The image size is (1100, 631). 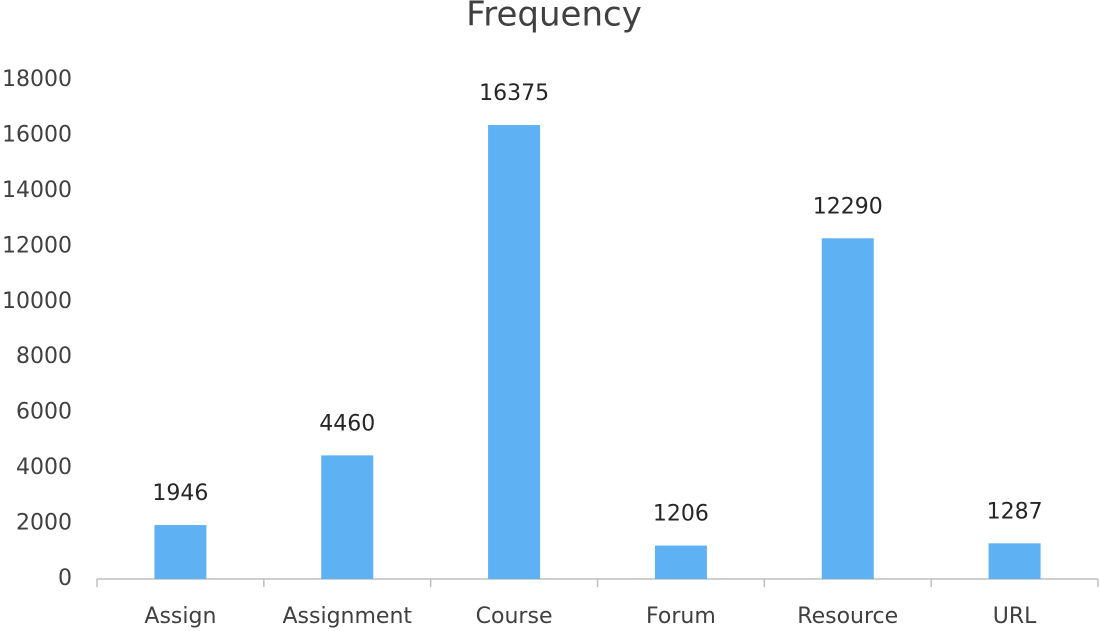 What do you see at coordinates (681, 616) in the screenshot?
I see `x-tick-label: Forum` at bounding box center [681, 616].